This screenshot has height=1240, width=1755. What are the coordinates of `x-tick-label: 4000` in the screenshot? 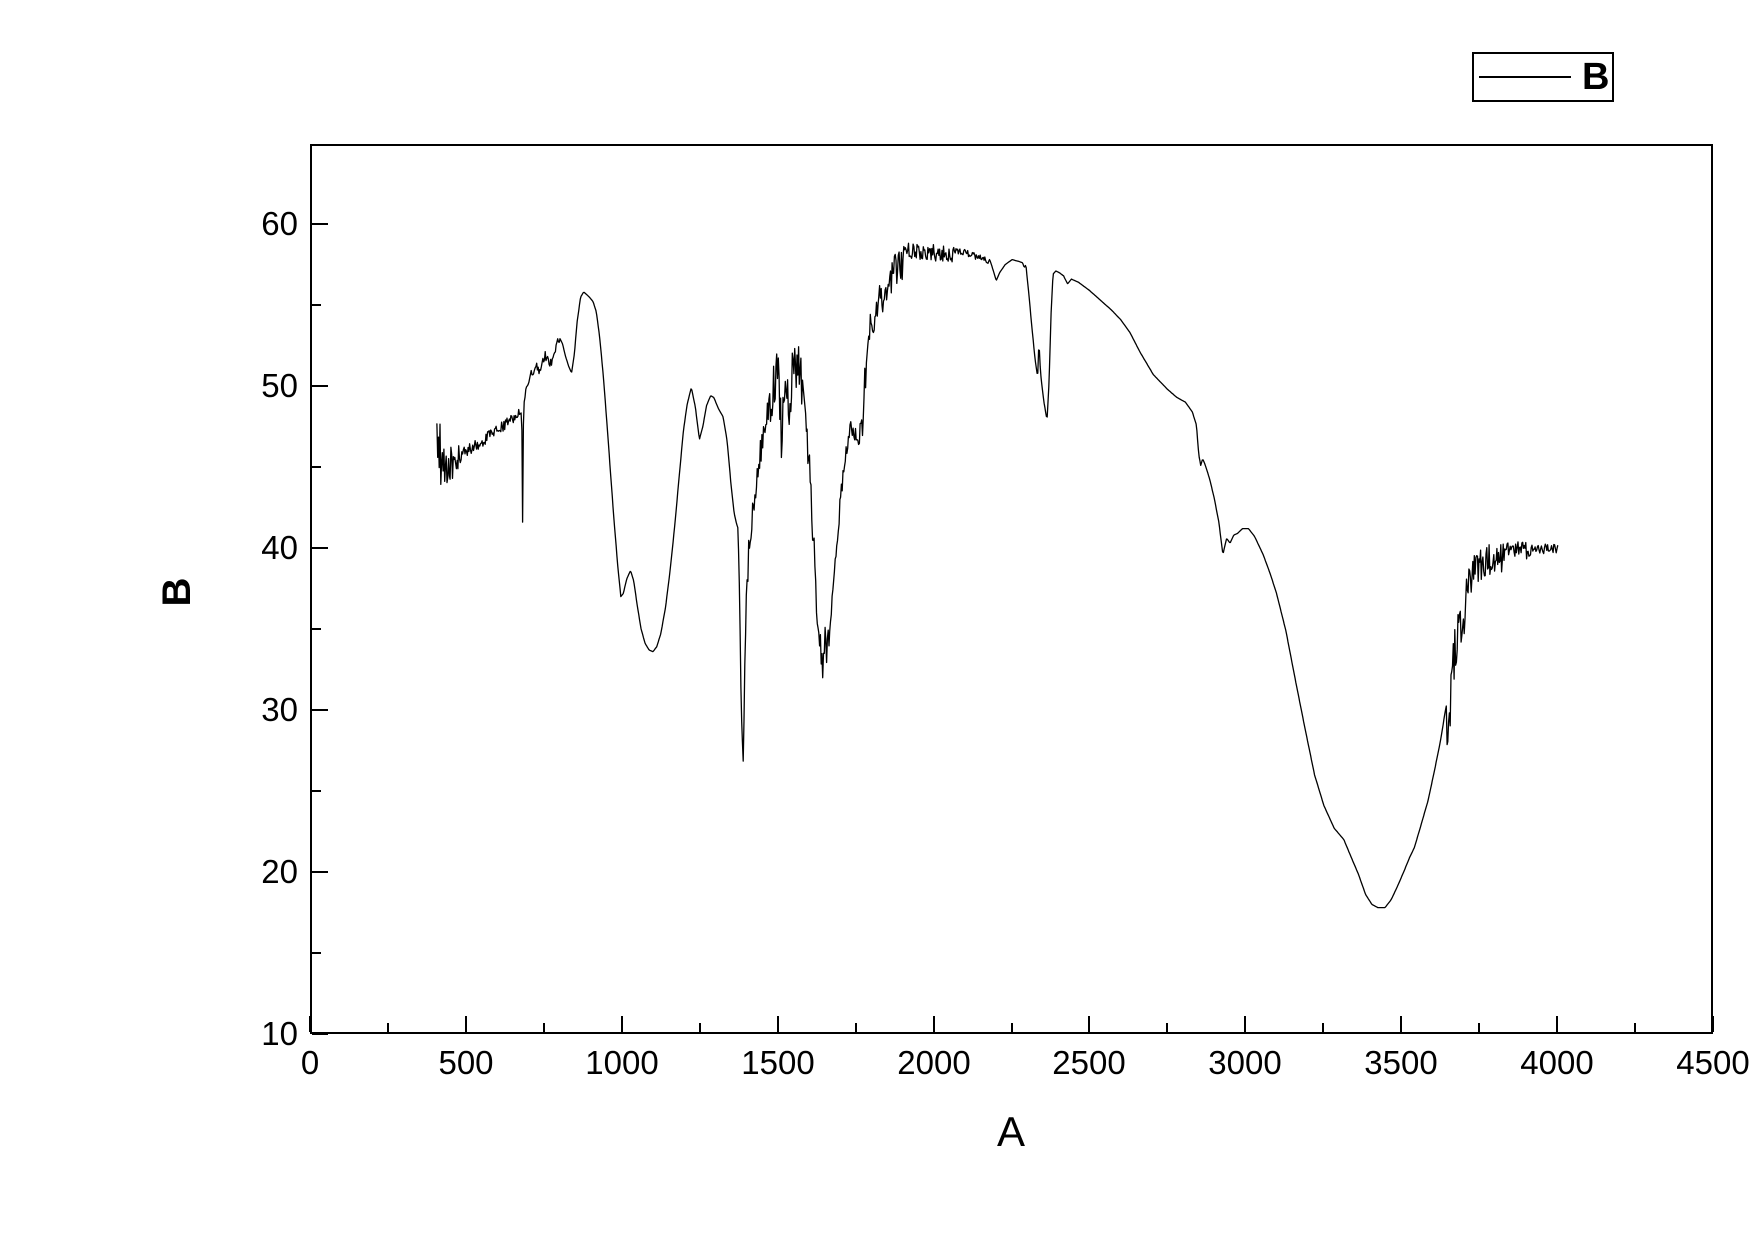 It's located at (1557, 1062).